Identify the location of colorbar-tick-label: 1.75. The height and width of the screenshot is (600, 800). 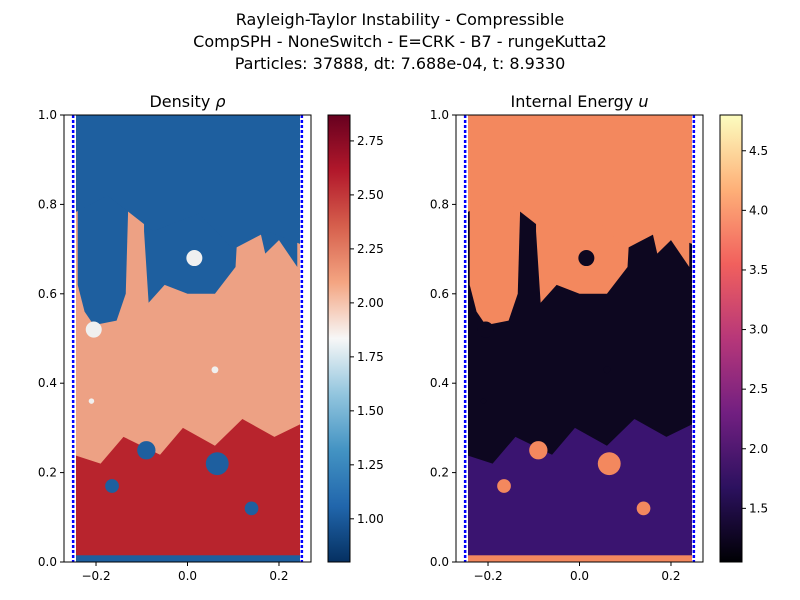
(370, 357).